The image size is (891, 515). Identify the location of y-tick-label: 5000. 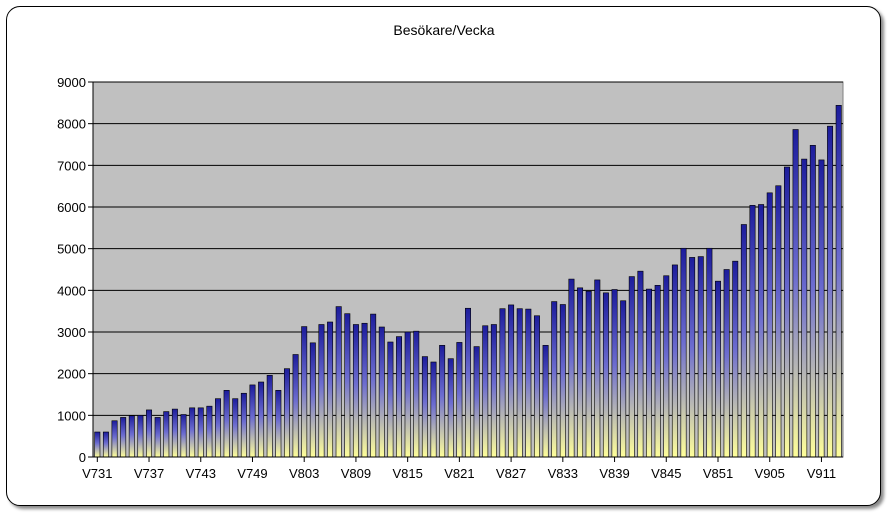
(71, 249).